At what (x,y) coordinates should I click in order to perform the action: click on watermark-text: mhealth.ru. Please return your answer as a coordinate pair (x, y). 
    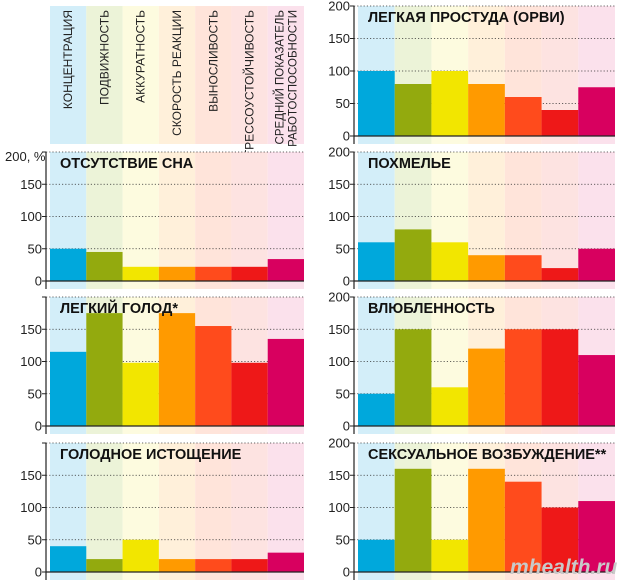
    Looking at the image, I should click on (564, 567).